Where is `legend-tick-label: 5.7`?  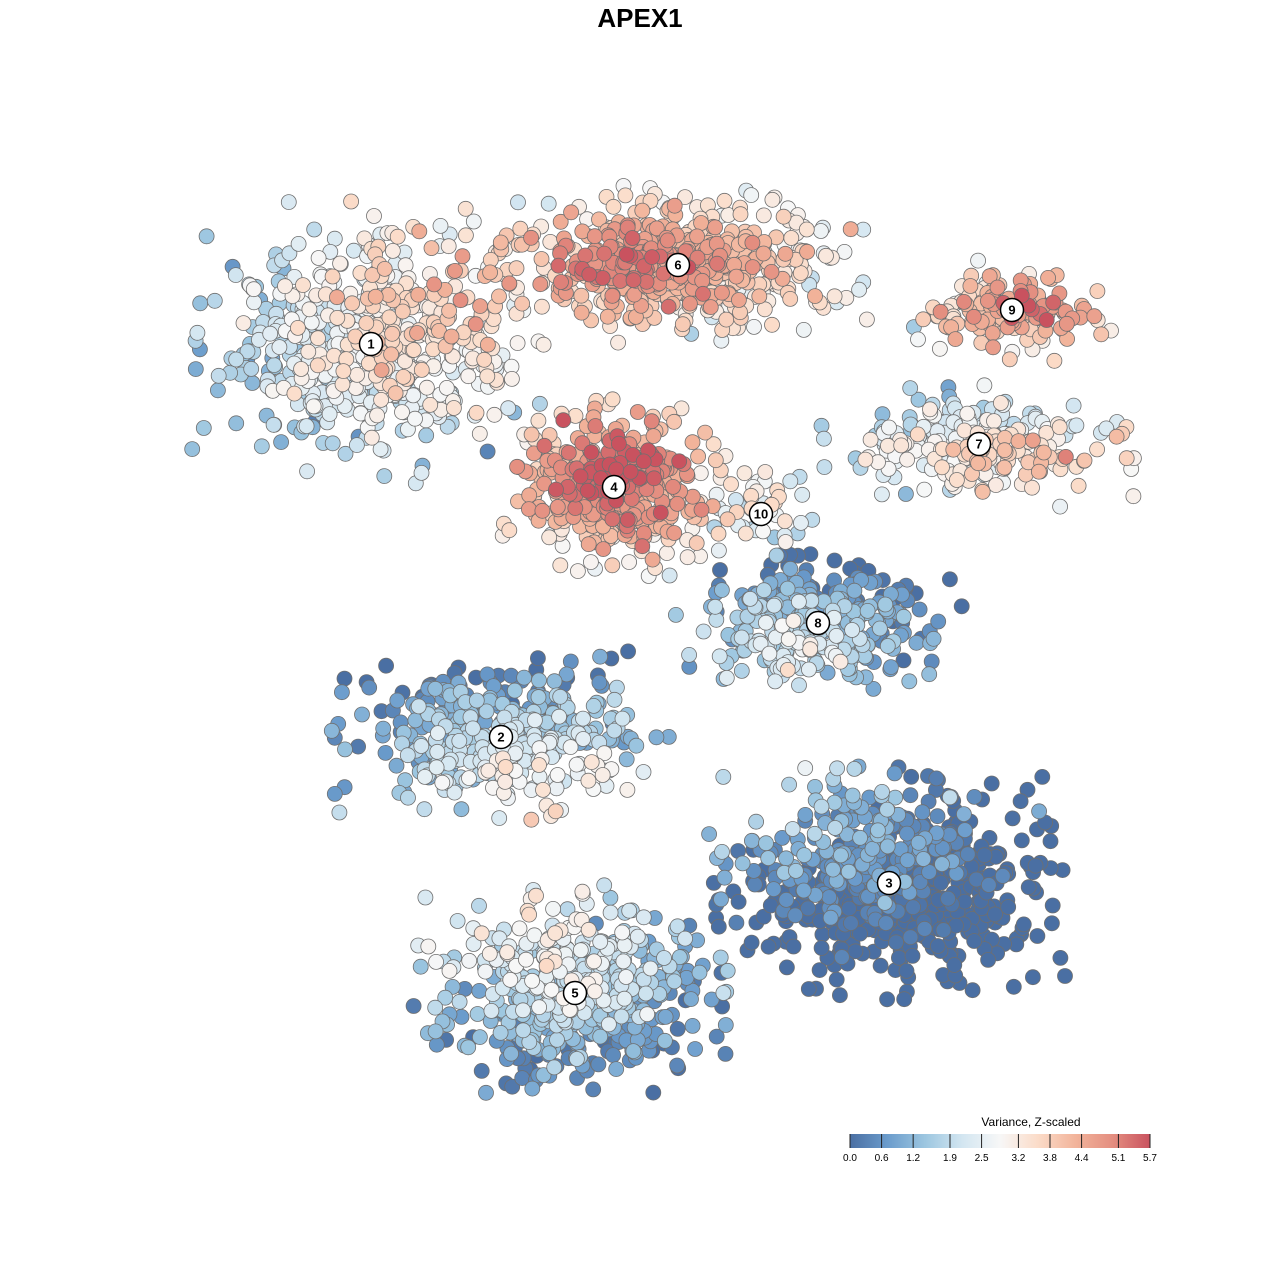 legend-tick-label: 5.7 is located at coordinates (1150, 1158).